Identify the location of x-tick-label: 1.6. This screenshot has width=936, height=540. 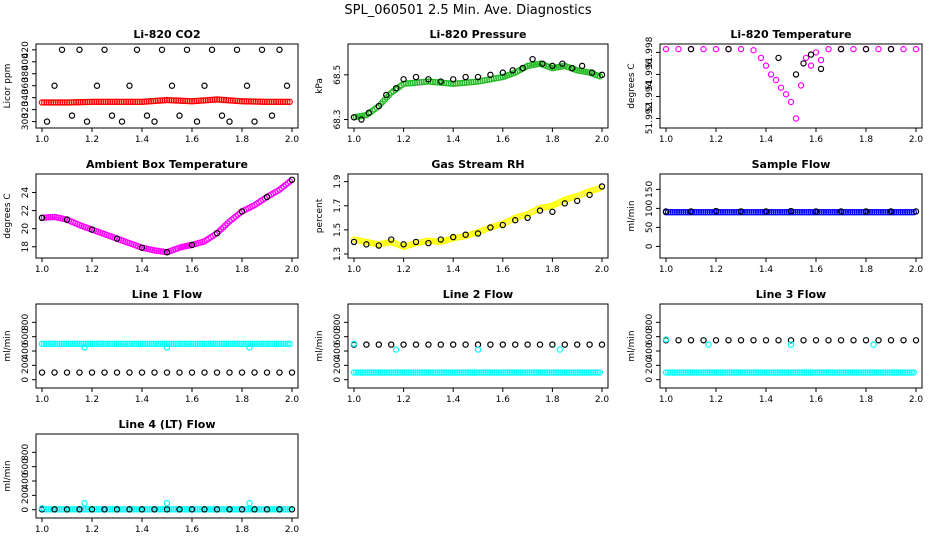
(192, 400).